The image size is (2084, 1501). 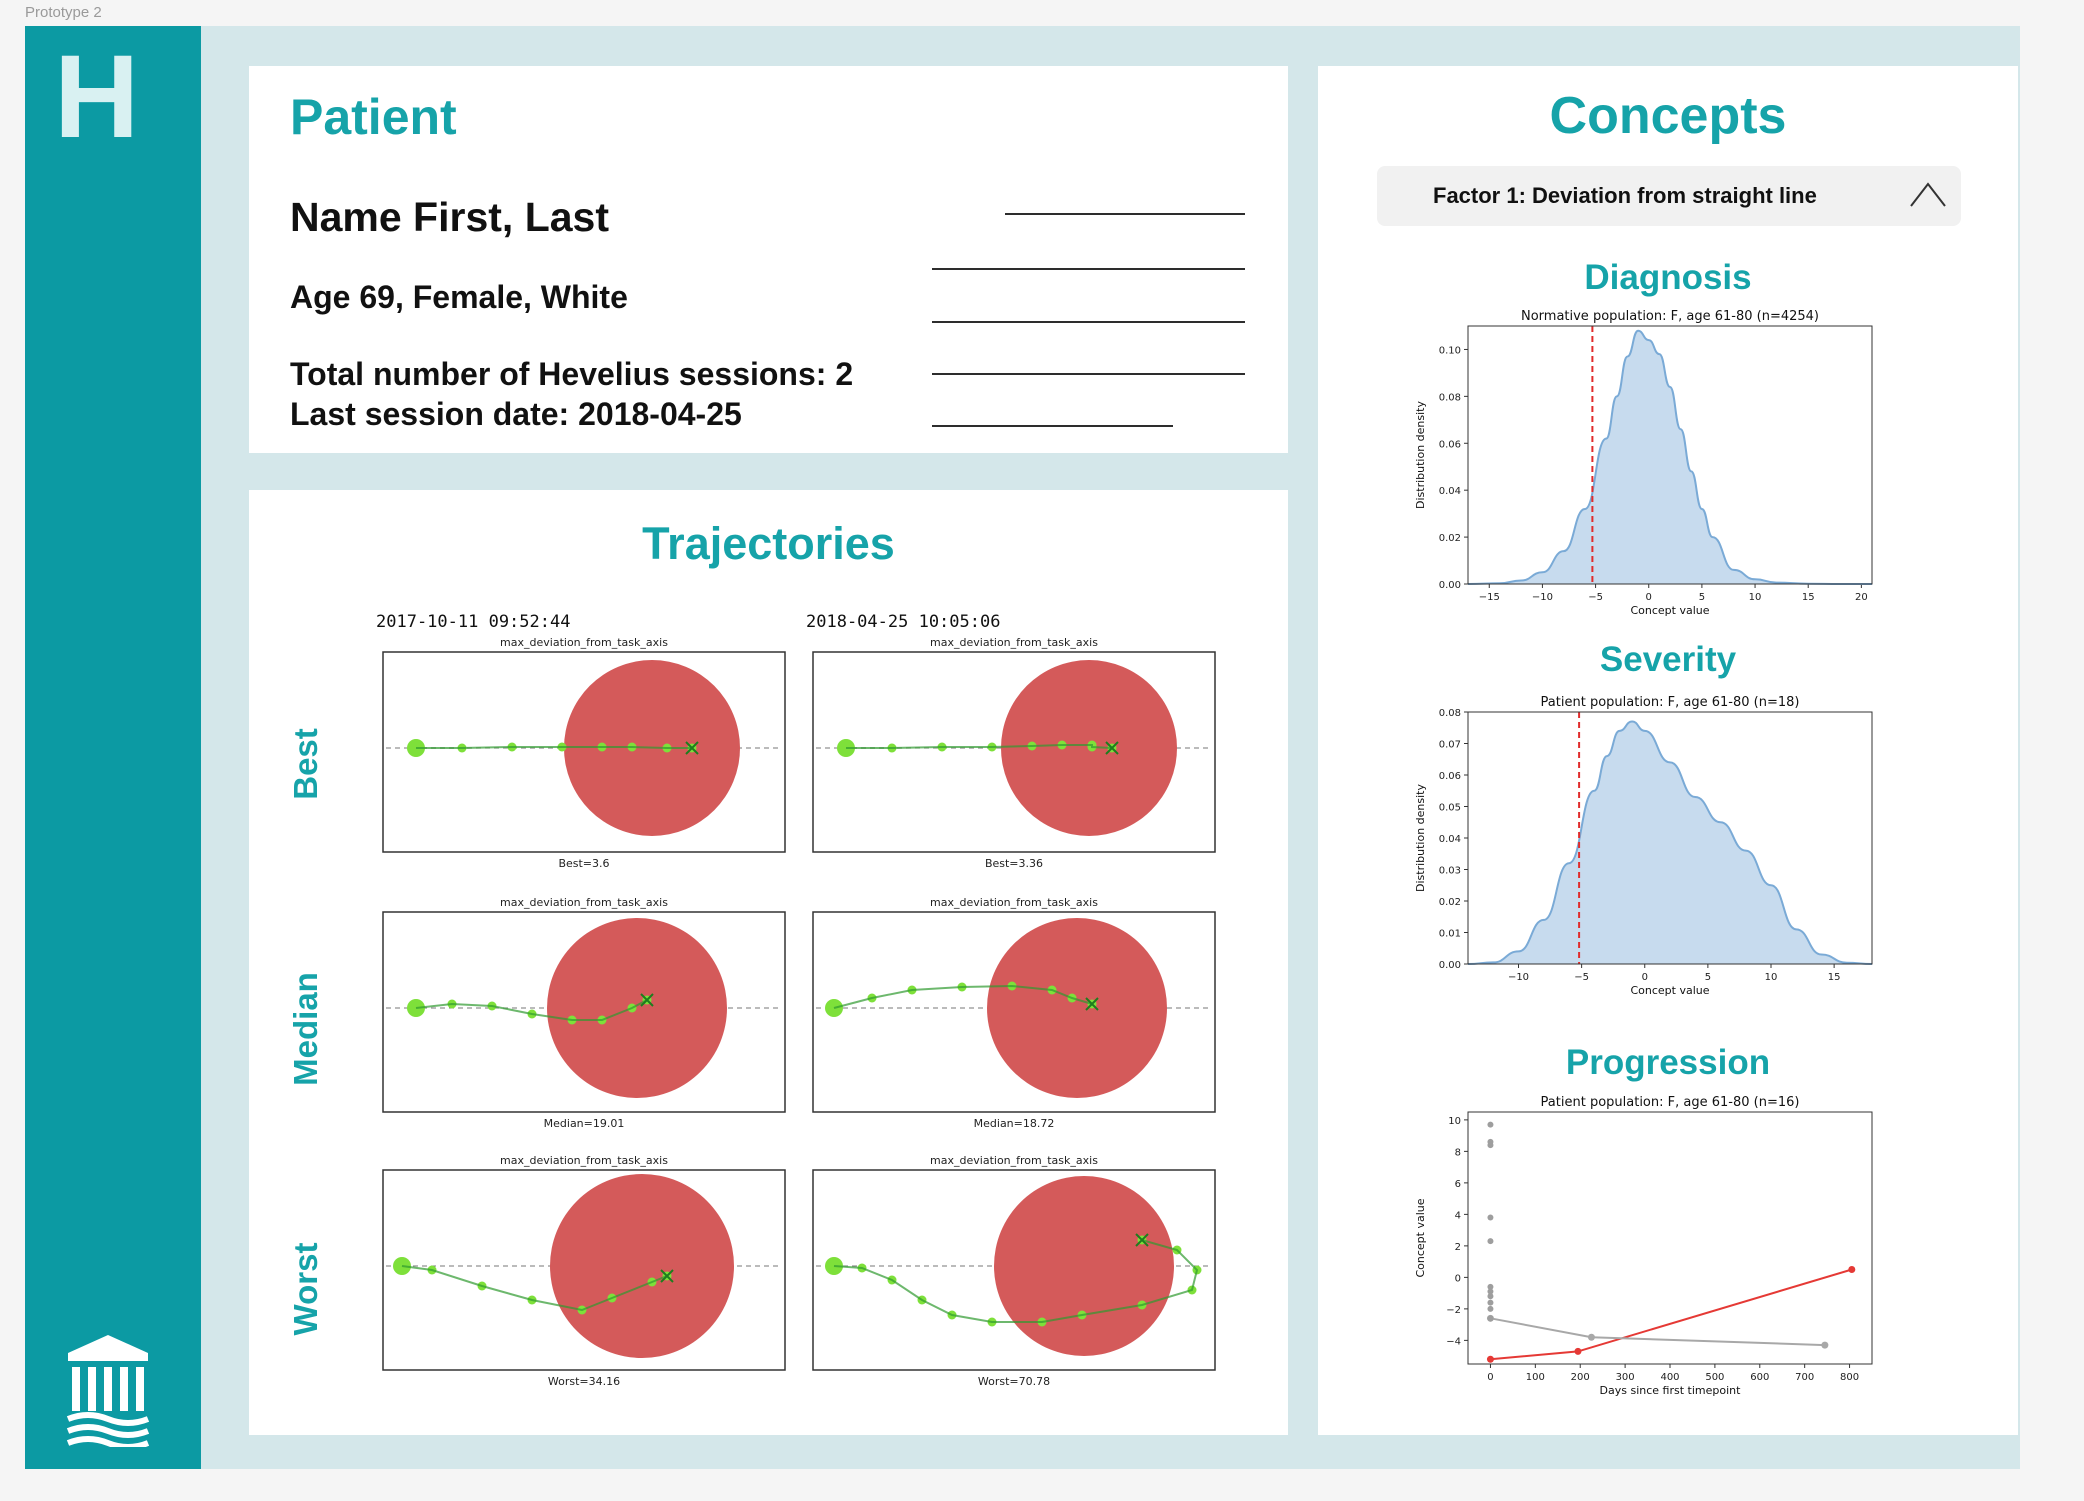 I want to click on row-label-worst: Worst, so click(x=305, y=1289).